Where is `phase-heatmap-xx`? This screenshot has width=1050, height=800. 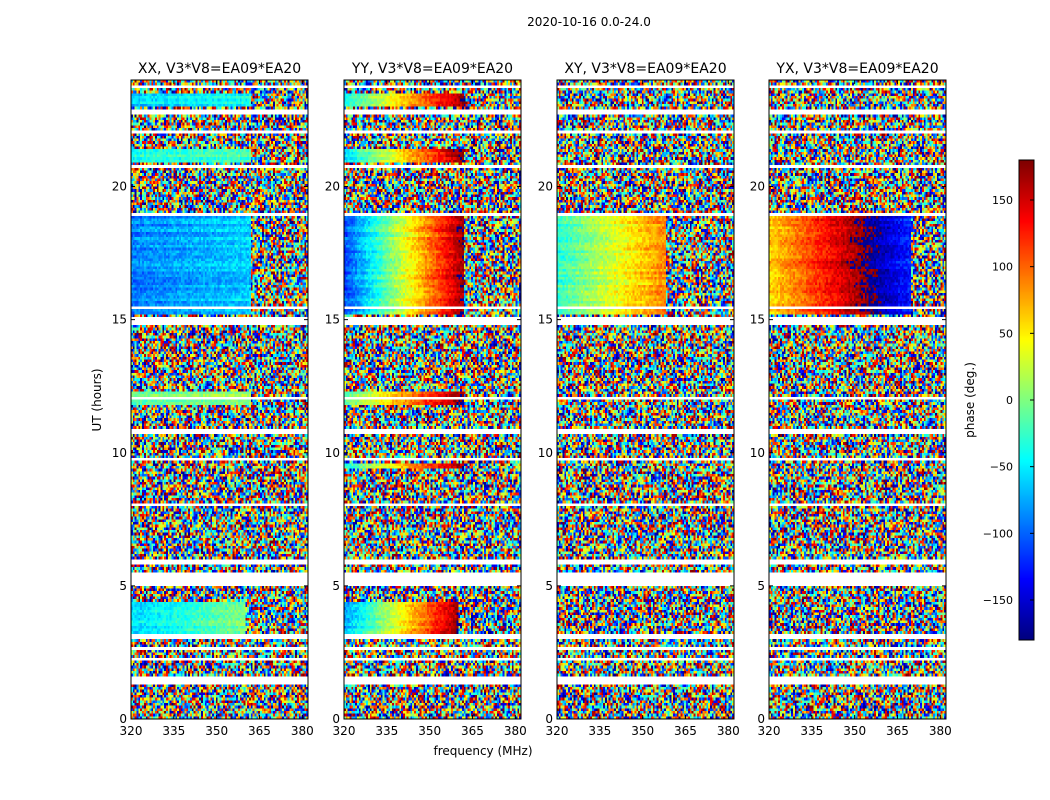
phase-heatmap-xx is located at coordinates (219, 399).